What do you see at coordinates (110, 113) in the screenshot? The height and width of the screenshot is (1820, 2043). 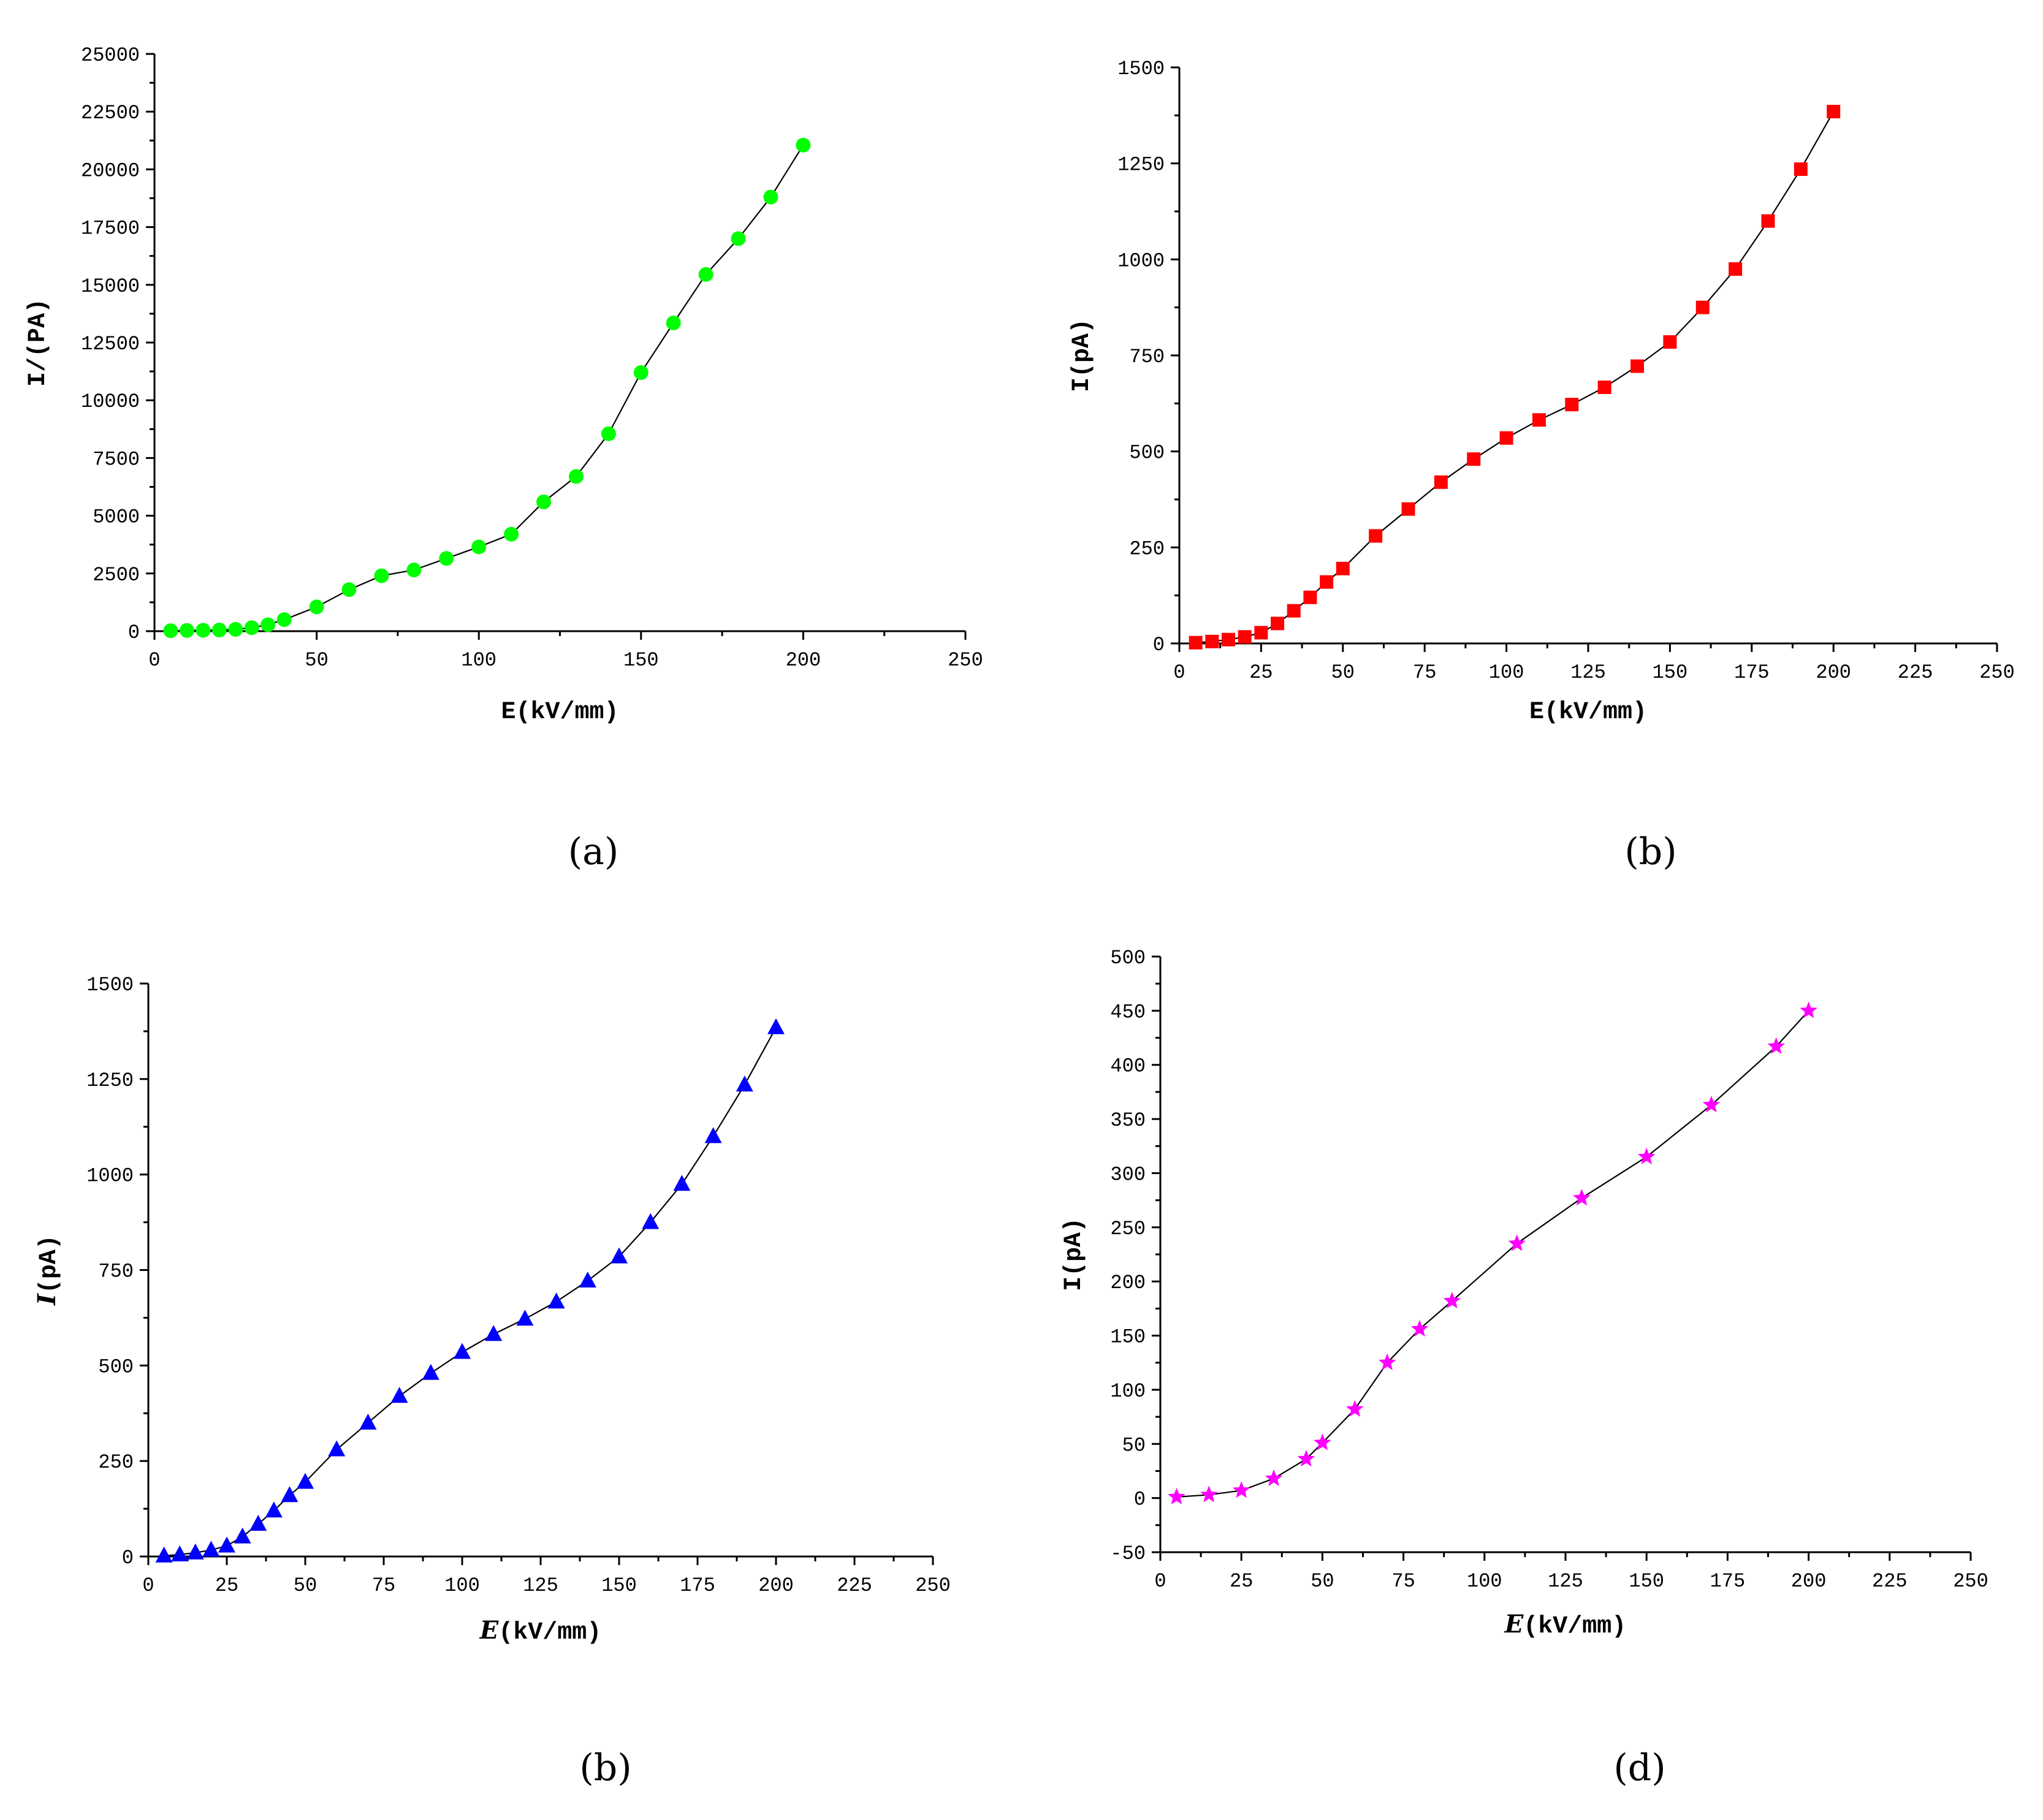 I see `y-tick-label: 22500` at bounding box center [110, 113].